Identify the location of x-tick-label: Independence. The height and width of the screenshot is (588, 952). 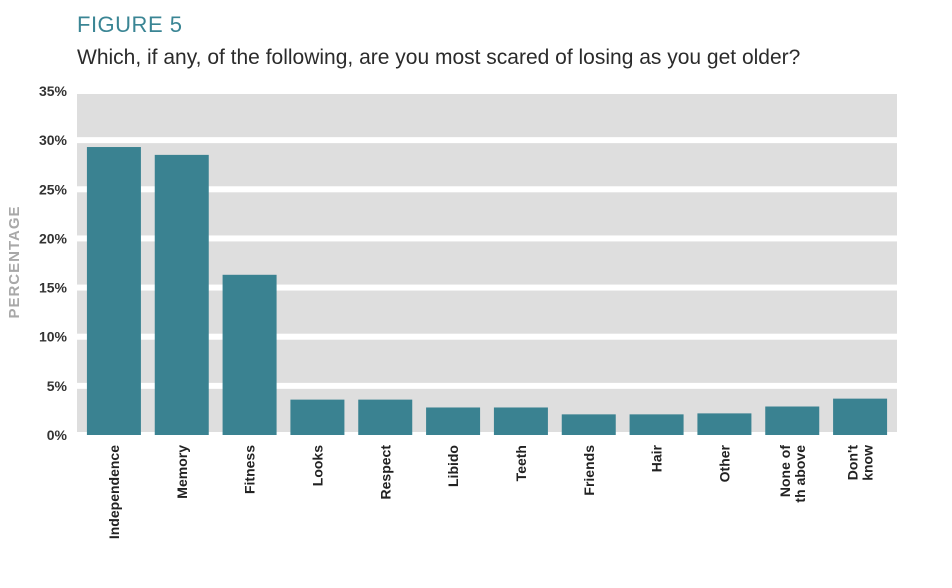
(114, 492).